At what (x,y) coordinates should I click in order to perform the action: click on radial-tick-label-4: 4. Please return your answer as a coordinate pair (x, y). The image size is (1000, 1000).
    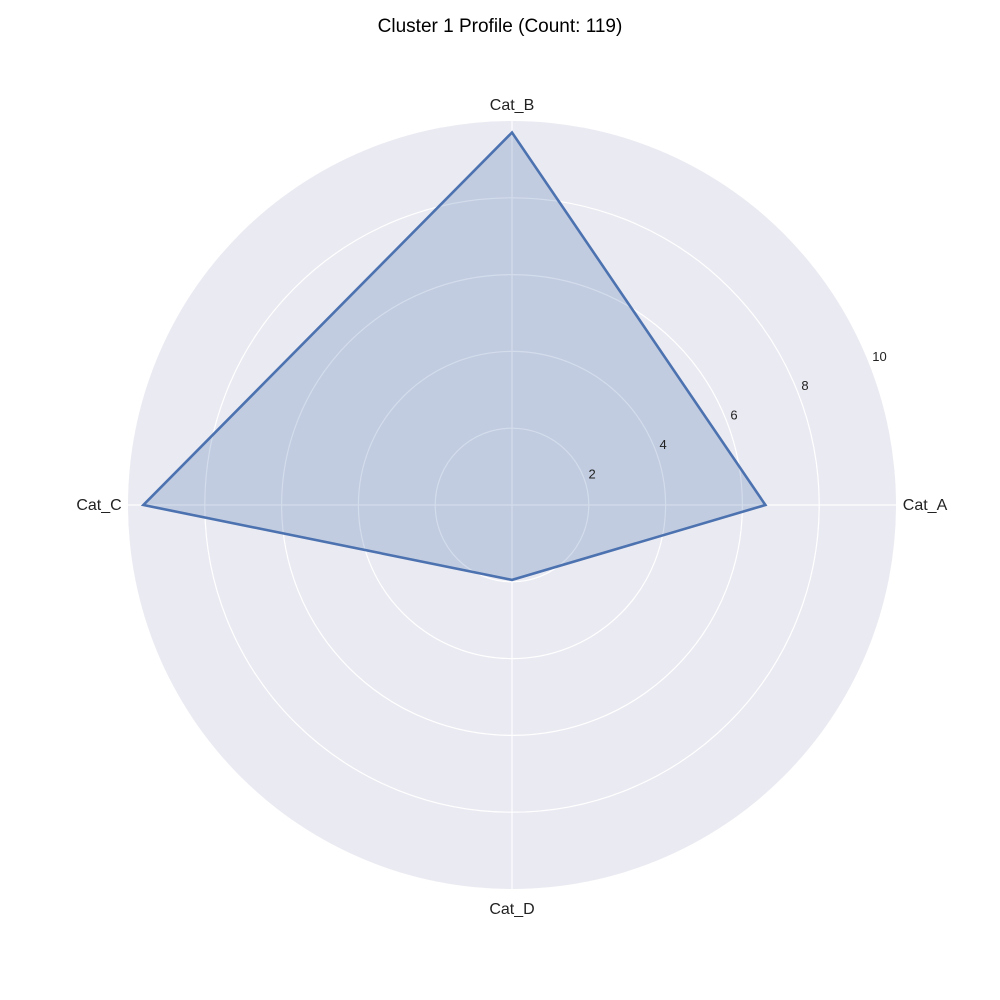
    Looking at the image, I should click on (663, 444).